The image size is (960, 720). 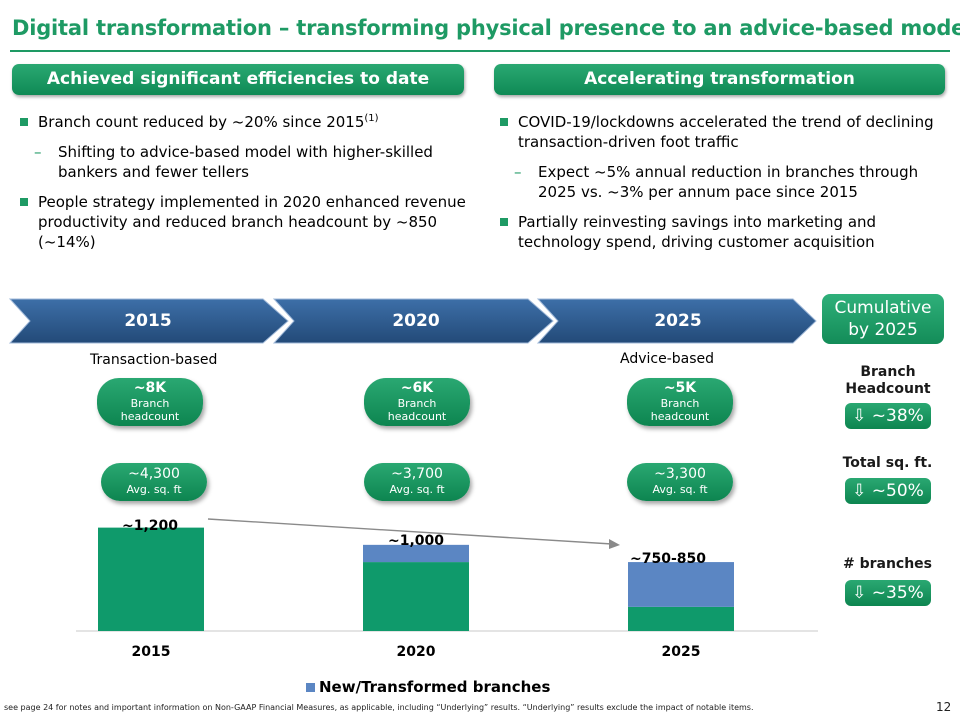 I want to click on legend-label: New/Transformed branches, so click(x=435, y=687).